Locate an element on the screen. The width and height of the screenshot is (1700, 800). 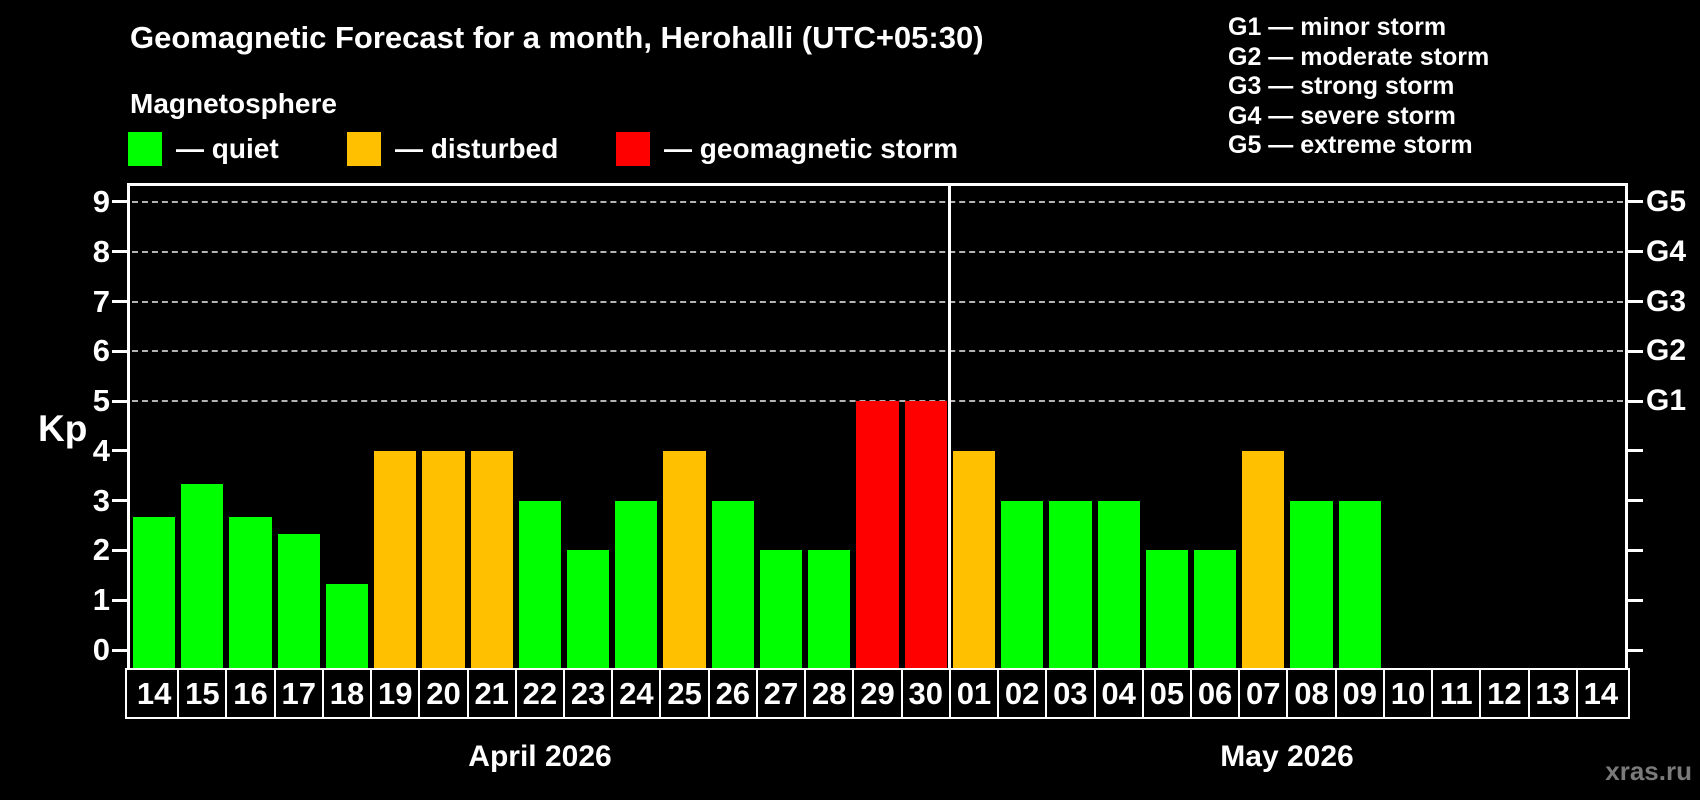
gridline-kp5 is located at coordinates (877, 401).